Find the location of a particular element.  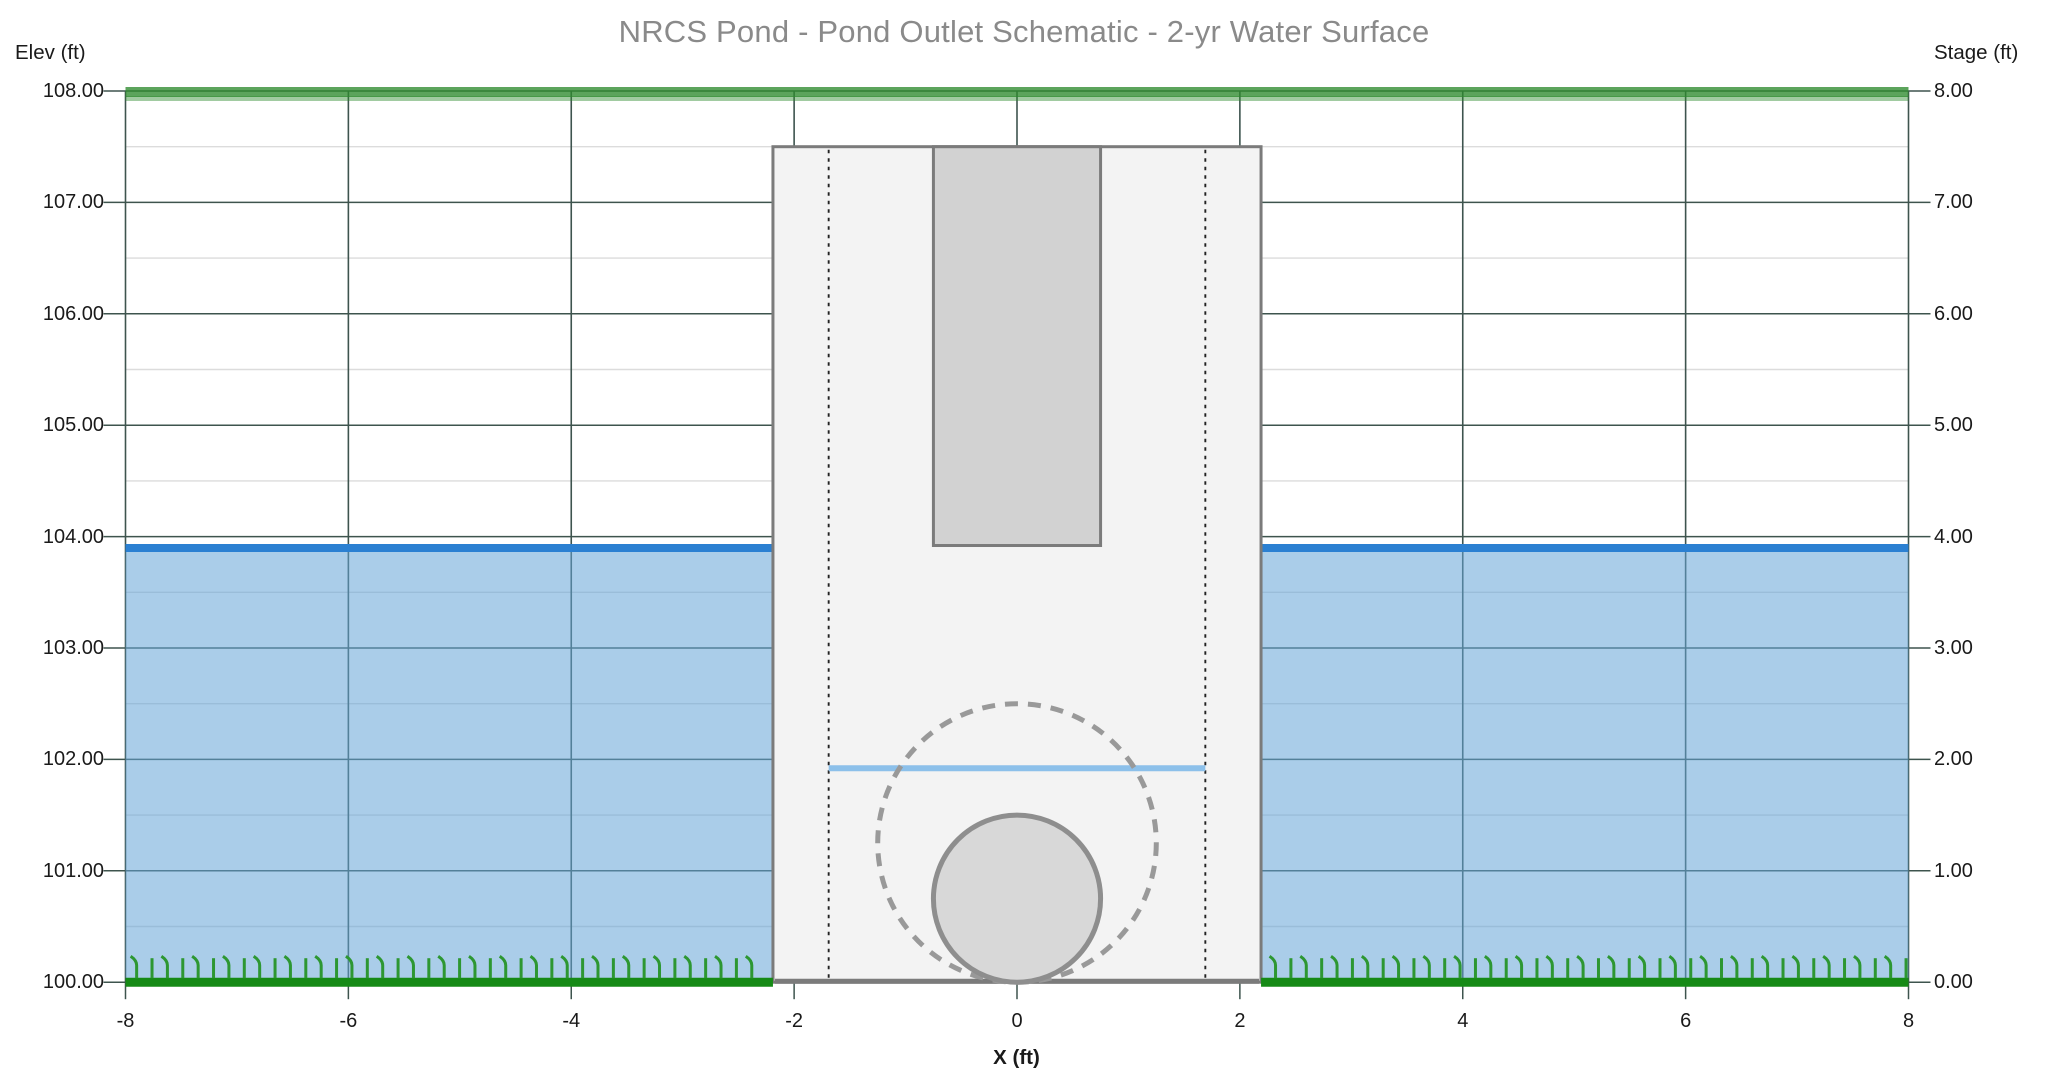

x-axis-tick-label: -8 is located at coordinates (125, 1021).